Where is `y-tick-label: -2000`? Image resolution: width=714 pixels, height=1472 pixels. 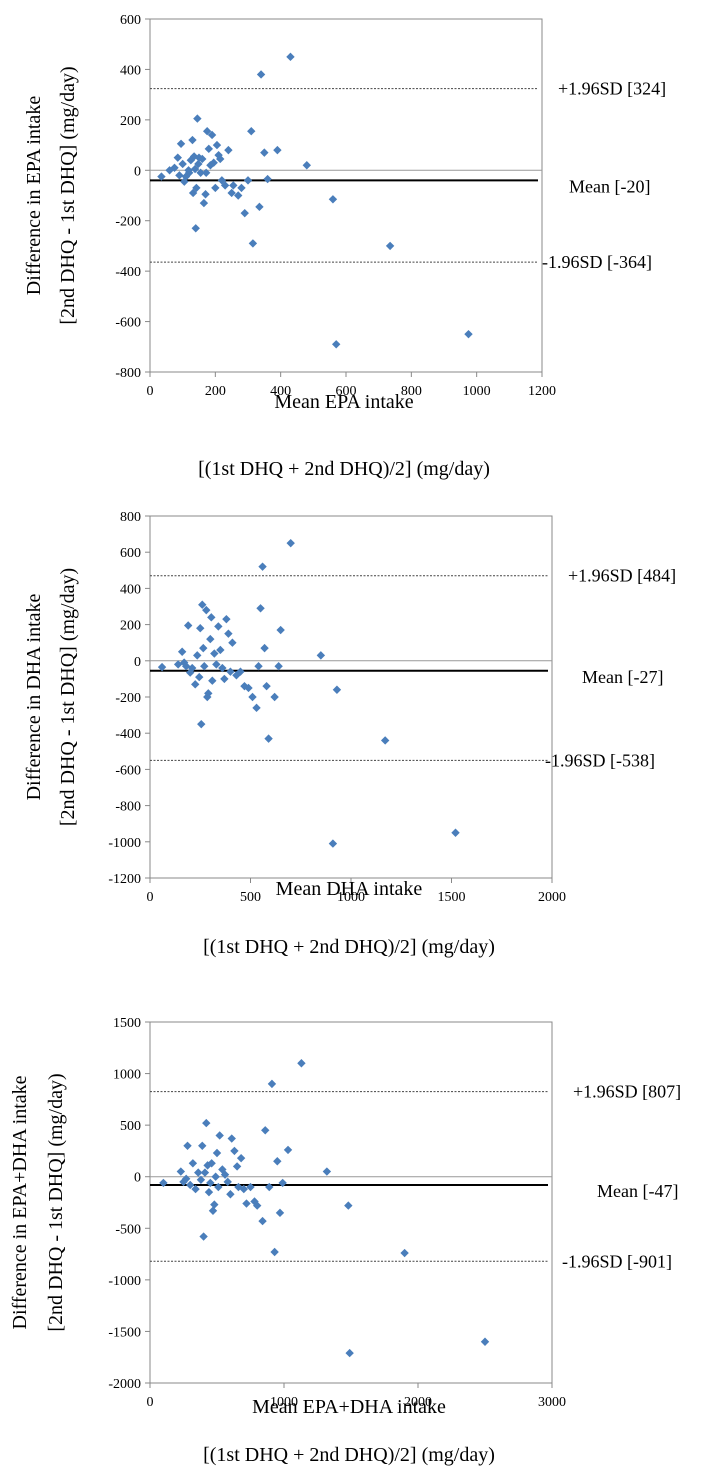
y-tick-label: -2000 is located at coordinates (124, 1384).